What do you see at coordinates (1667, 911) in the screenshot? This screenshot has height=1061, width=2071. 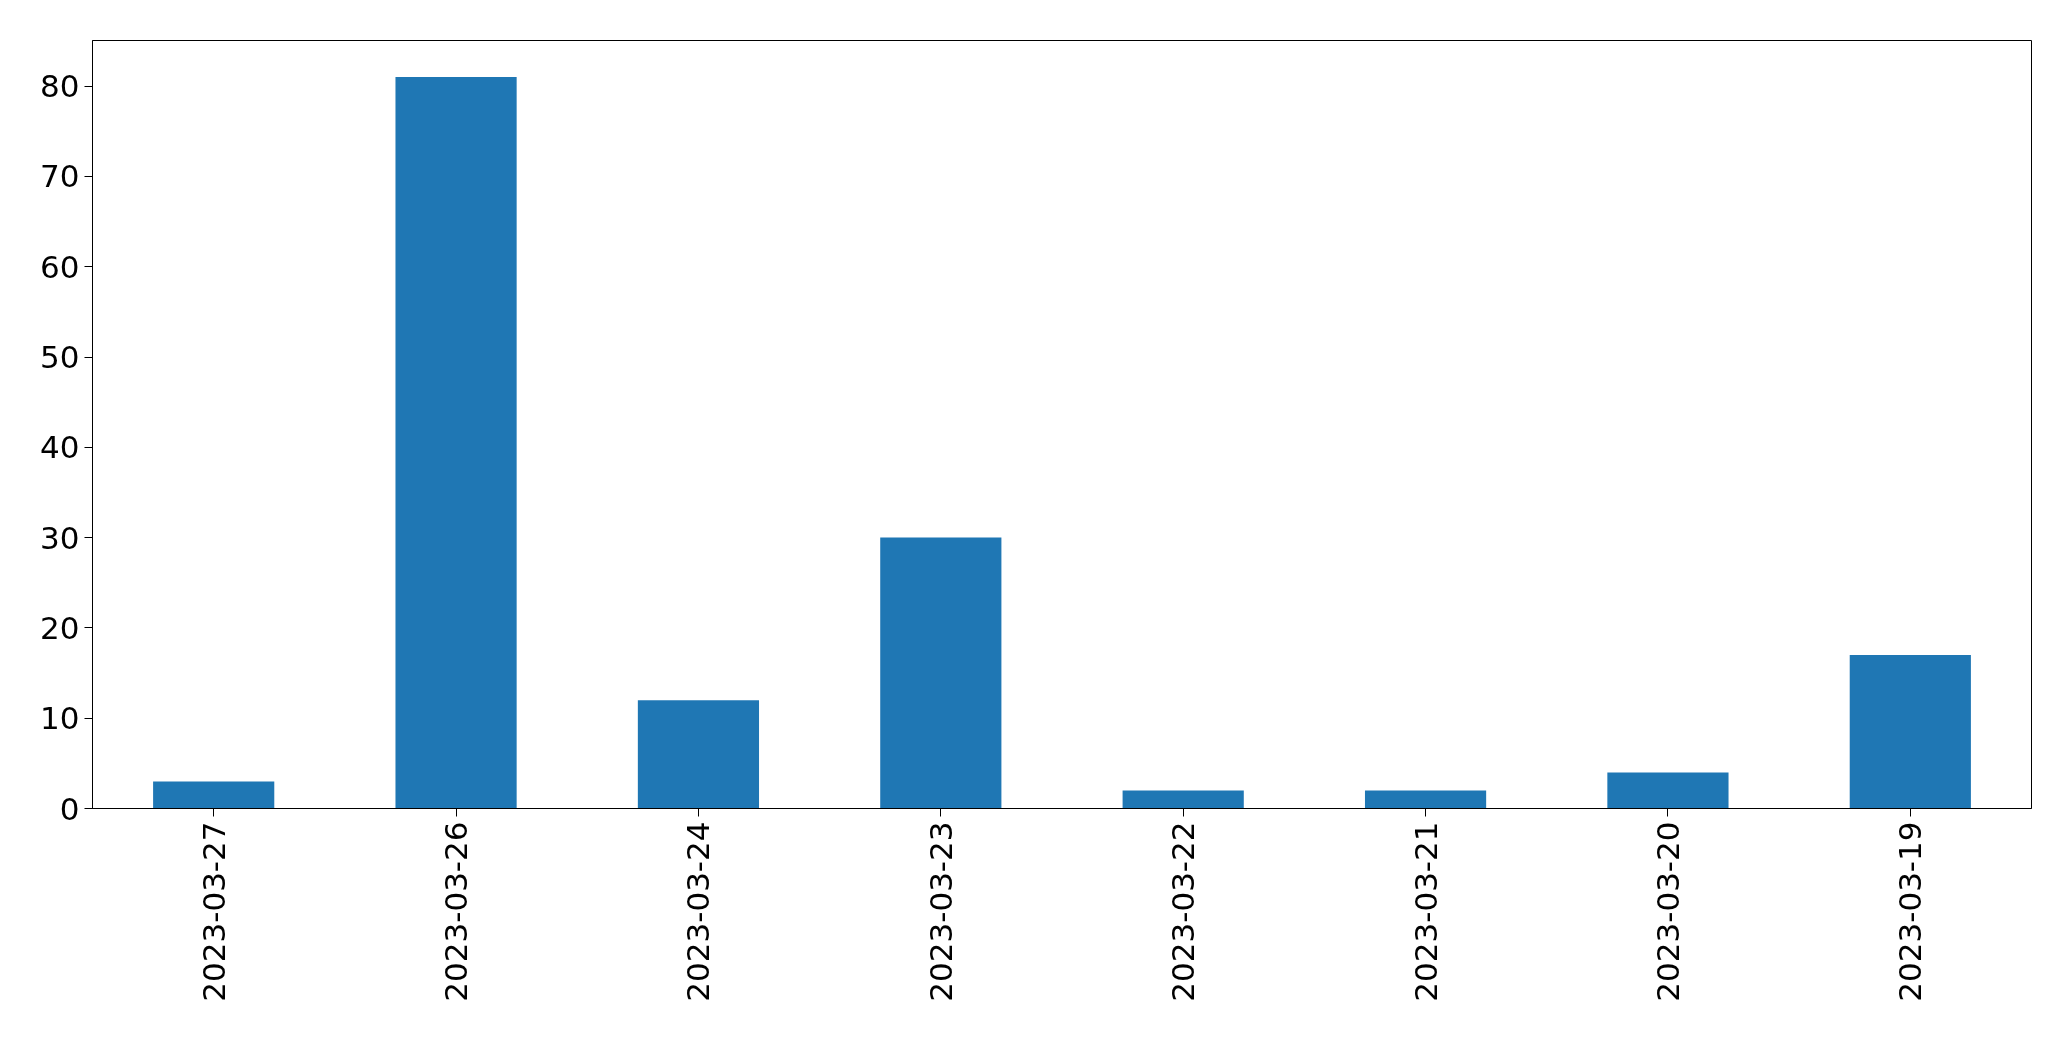 I see `x-tick-label: 2023-03-20` at bounding box center [1667, 911].